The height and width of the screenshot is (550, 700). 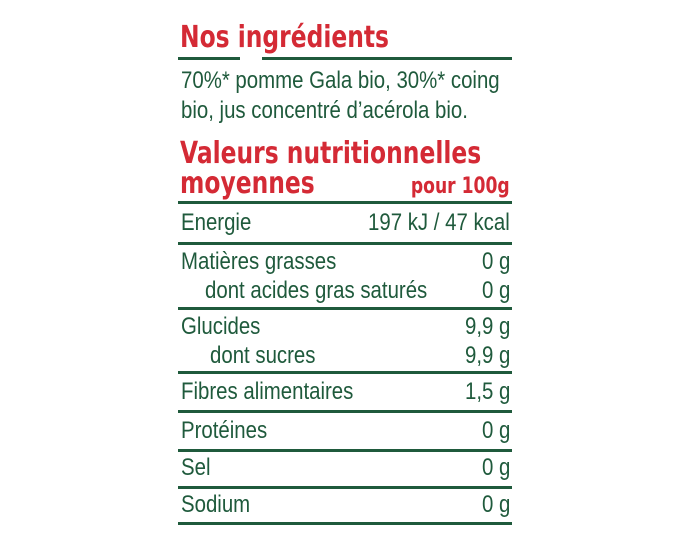 What do you see at coordinates (216, 504) in the screenshot?
I see `row-label: Sodium` at bounding box center [216, 504].